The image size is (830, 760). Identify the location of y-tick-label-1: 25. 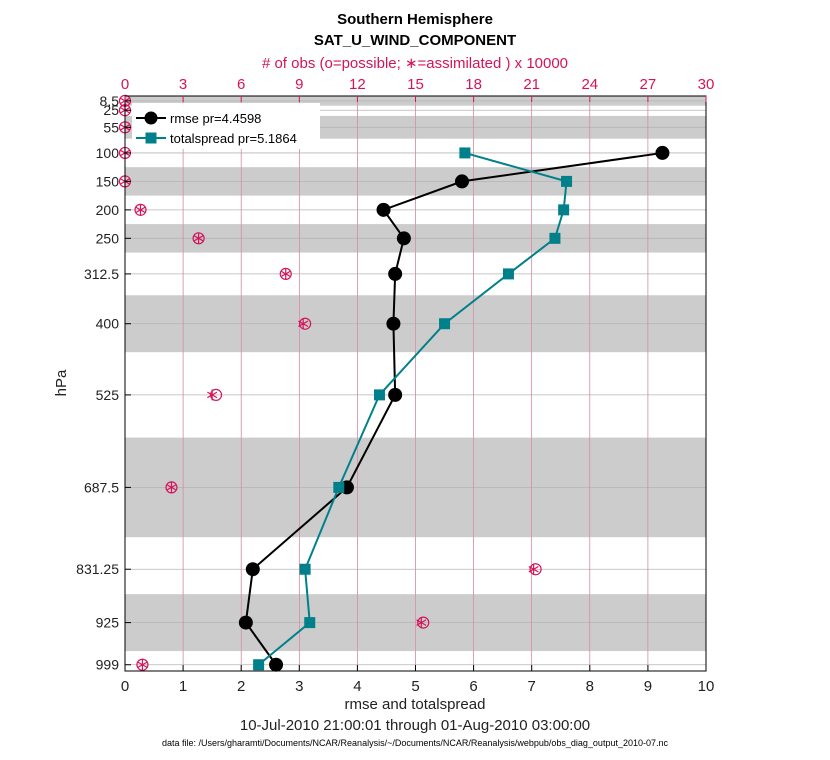
(111, 110).